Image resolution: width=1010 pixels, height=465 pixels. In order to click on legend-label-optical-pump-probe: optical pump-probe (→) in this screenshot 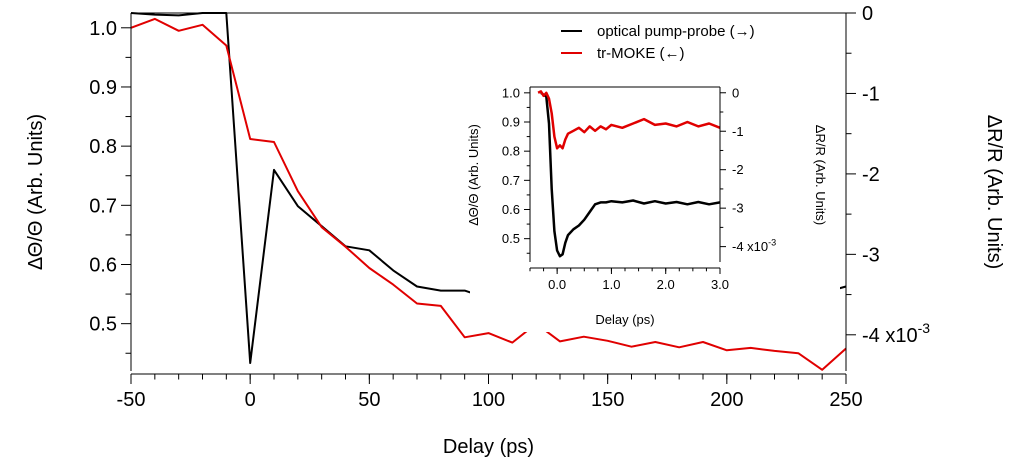, I will do `click(676, 31)`.